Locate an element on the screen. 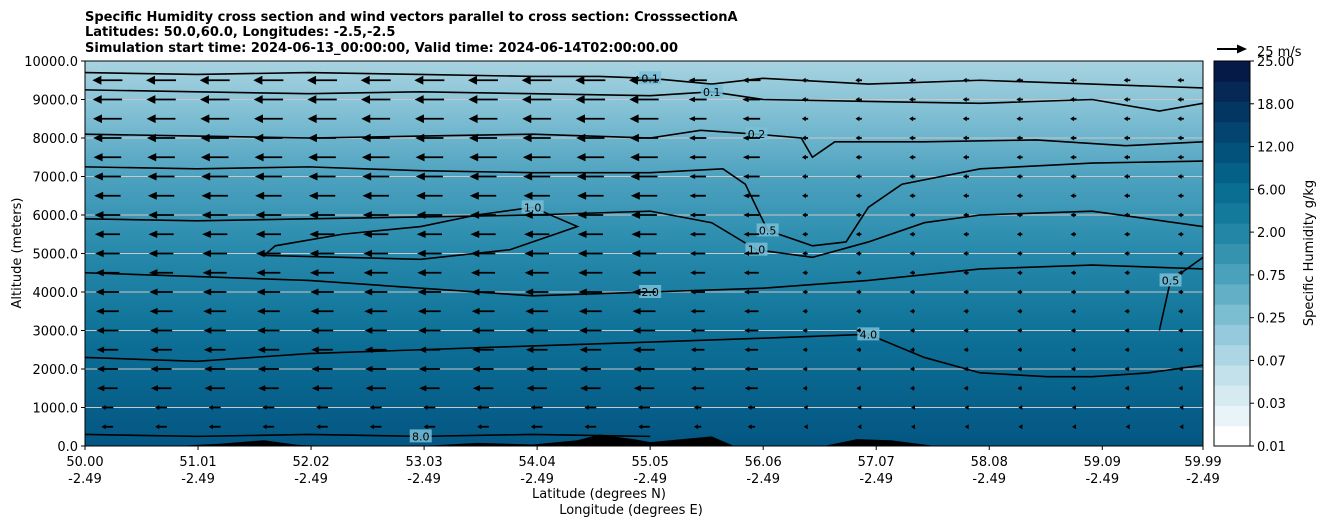 This screenshot has width=1326, height=526. contour-label: 0.2 is located at coordinates (757, 134).